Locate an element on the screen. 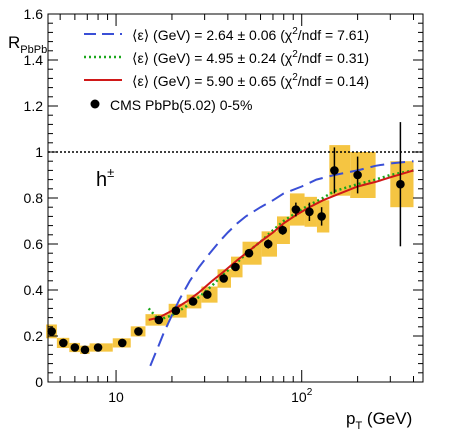 The width and height of the screenshot is (452, 434). x-tick-label-exp: 2 is located at coordinates (310, 392).